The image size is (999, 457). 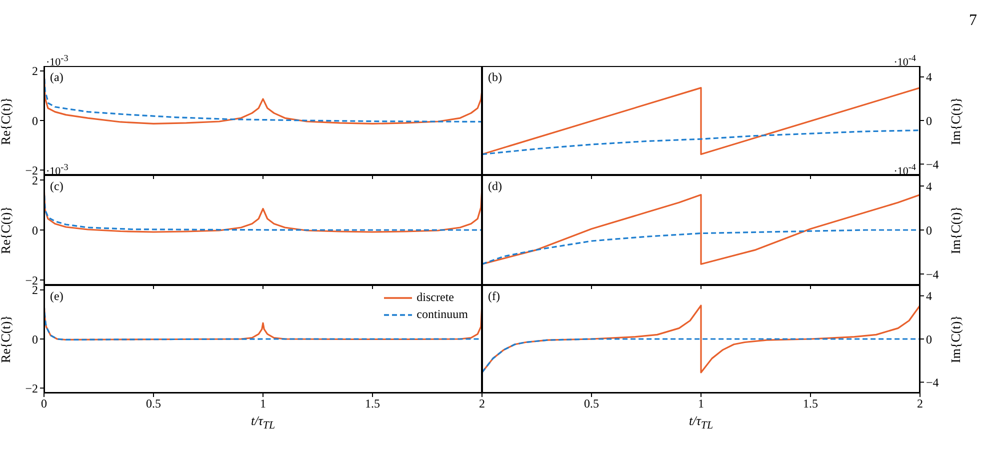 I want to click on chart-title: (f), so click(x=494, y=296).